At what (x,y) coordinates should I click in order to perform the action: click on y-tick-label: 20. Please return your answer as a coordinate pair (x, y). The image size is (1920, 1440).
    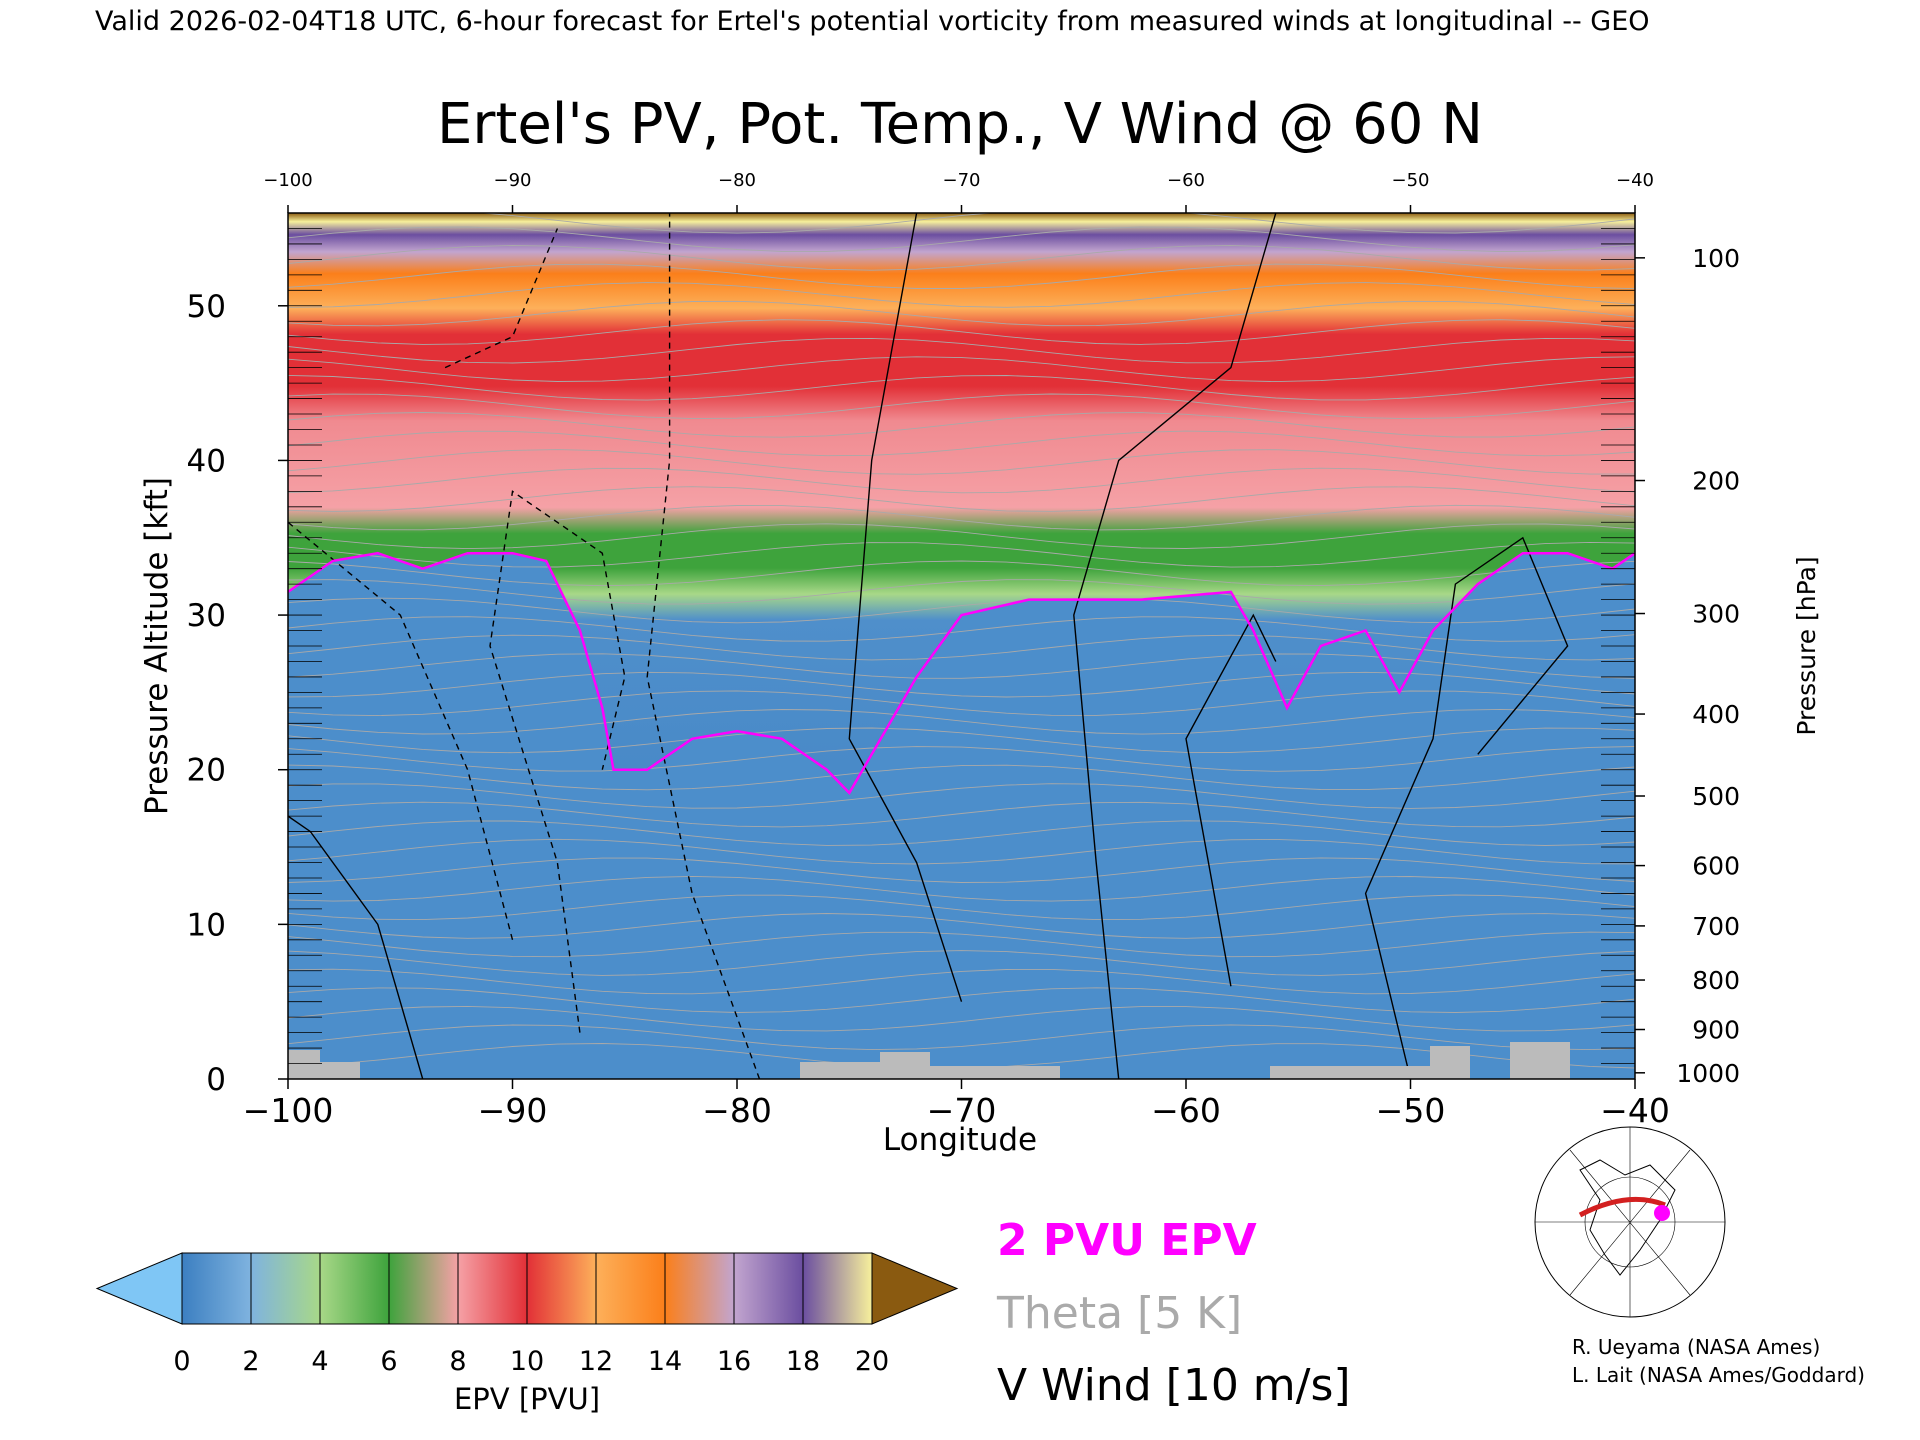
    Looking at the image, I should click on (206, 771).